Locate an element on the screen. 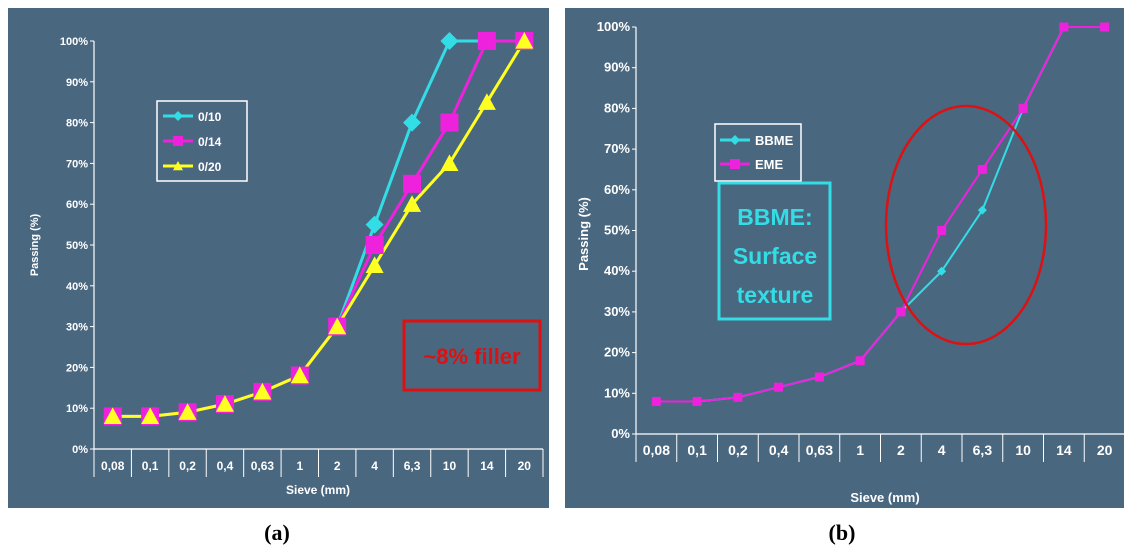 Image resolution: width=1131 pixels, height=554 pixels. y-tick-label: 90% is located at coordinates (77, 83).